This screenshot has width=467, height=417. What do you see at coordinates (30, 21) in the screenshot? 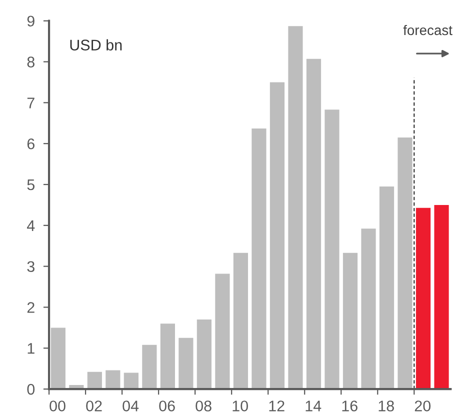
I see `y-tick-label: 9` at bounding box center [30, 21].